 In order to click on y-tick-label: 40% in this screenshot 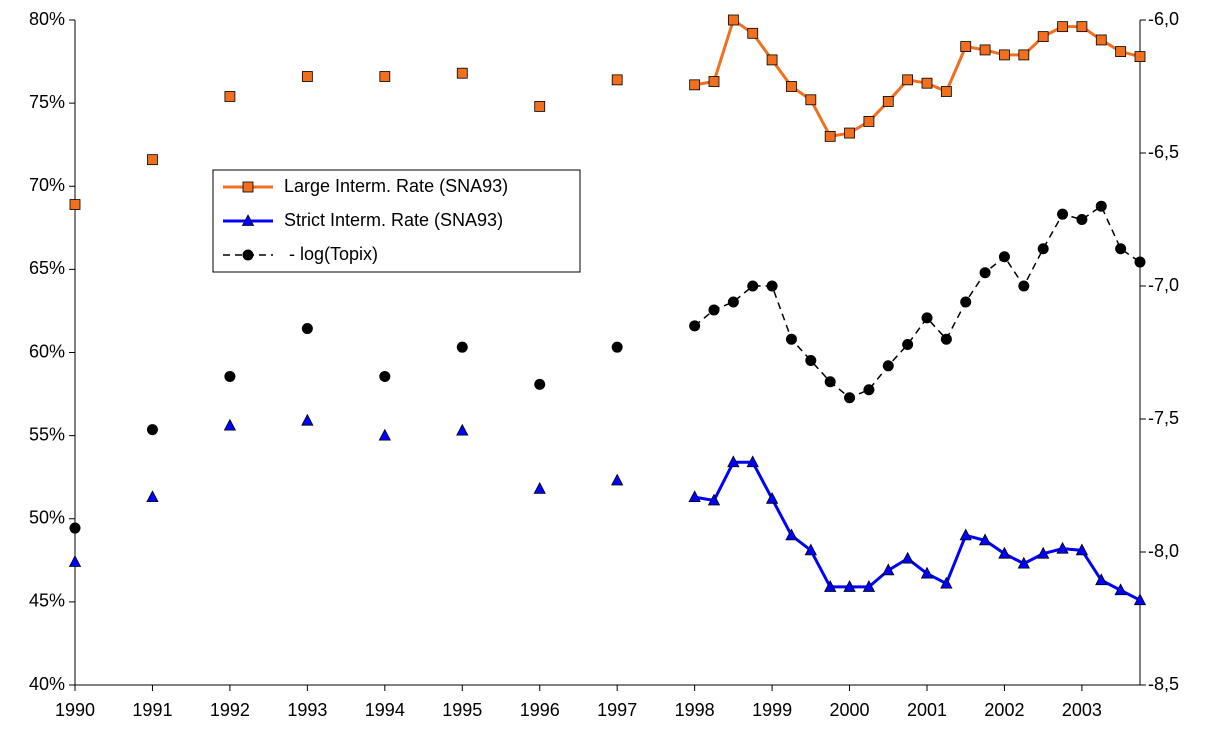, I will do `click(47, 684)`.